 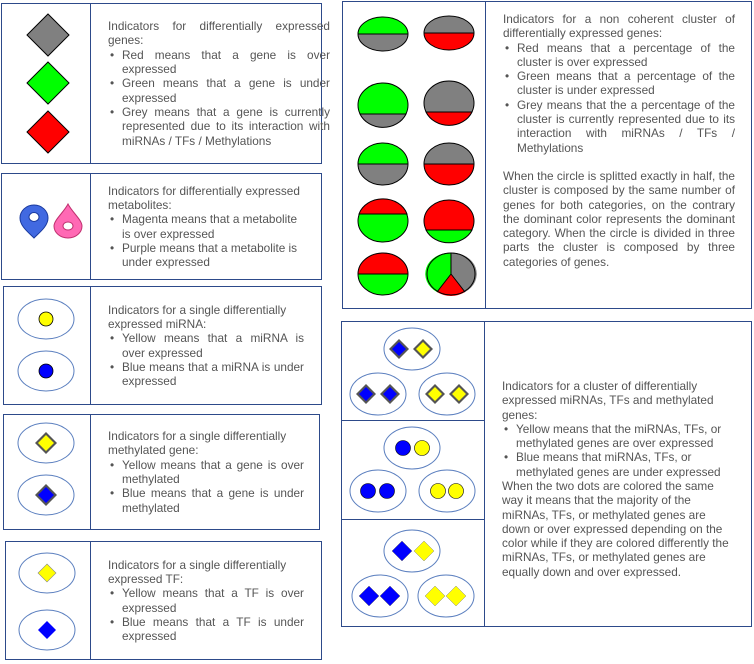 I want to click on mirna-yellow-dot, so click(x=46, y=319).